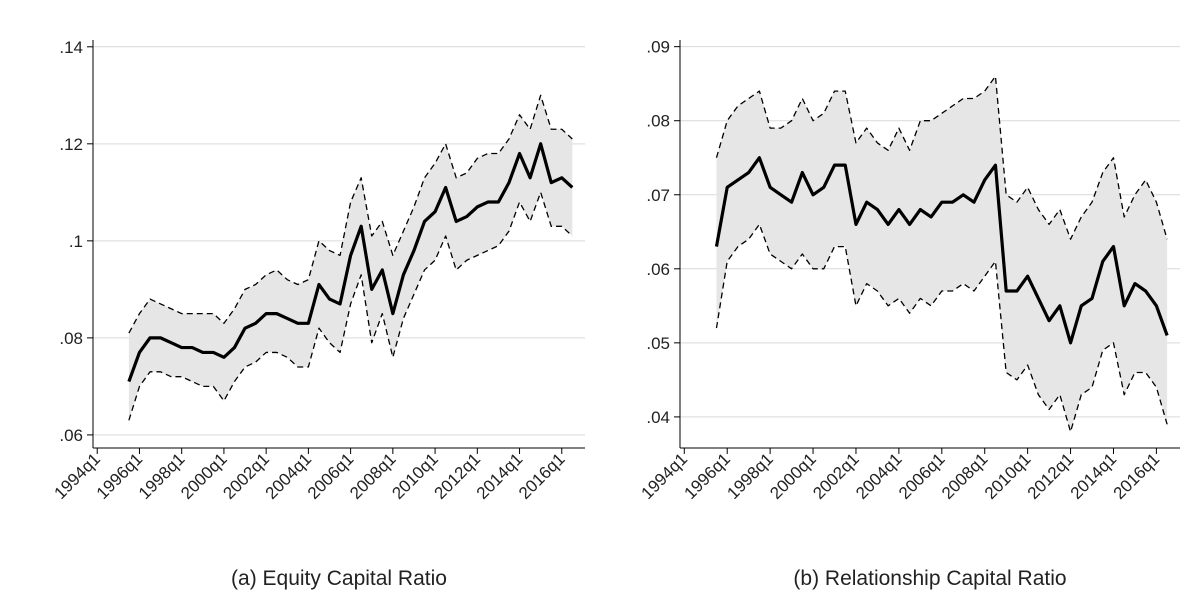 This screenshot has height=601, width=1198. Describe the element at coordinates (71, 47) in the screenshot. I see `y-tick-label: .14` at that location.